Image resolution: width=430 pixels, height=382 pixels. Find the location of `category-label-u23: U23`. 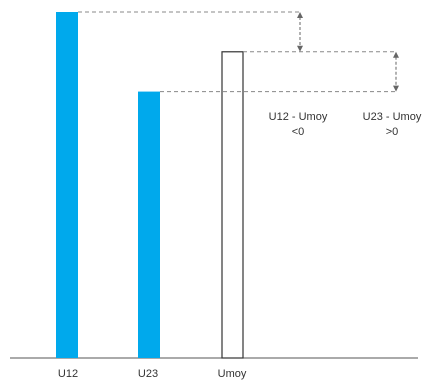

category-label-u23: U23 is located at coordinates (148, 374).